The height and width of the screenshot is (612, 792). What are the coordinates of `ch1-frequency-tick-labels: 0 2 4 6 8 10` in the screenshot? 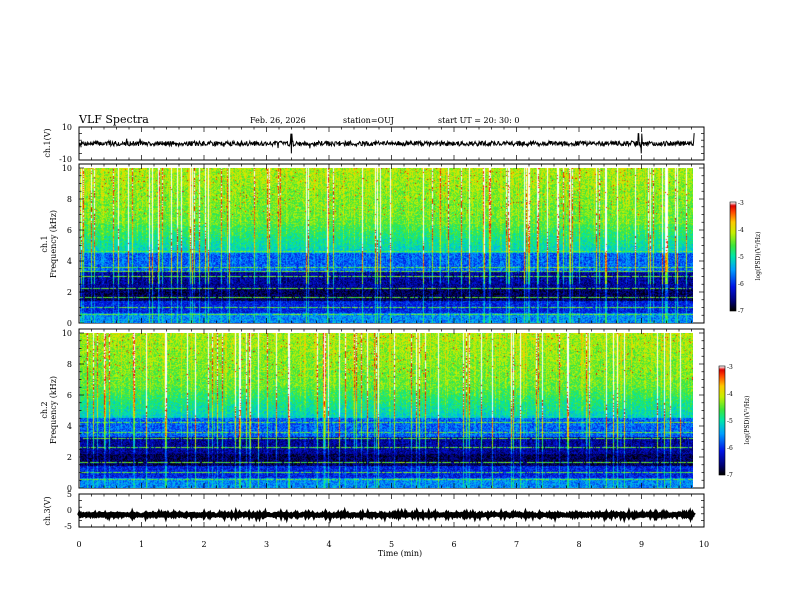 It's located at (67, 246).